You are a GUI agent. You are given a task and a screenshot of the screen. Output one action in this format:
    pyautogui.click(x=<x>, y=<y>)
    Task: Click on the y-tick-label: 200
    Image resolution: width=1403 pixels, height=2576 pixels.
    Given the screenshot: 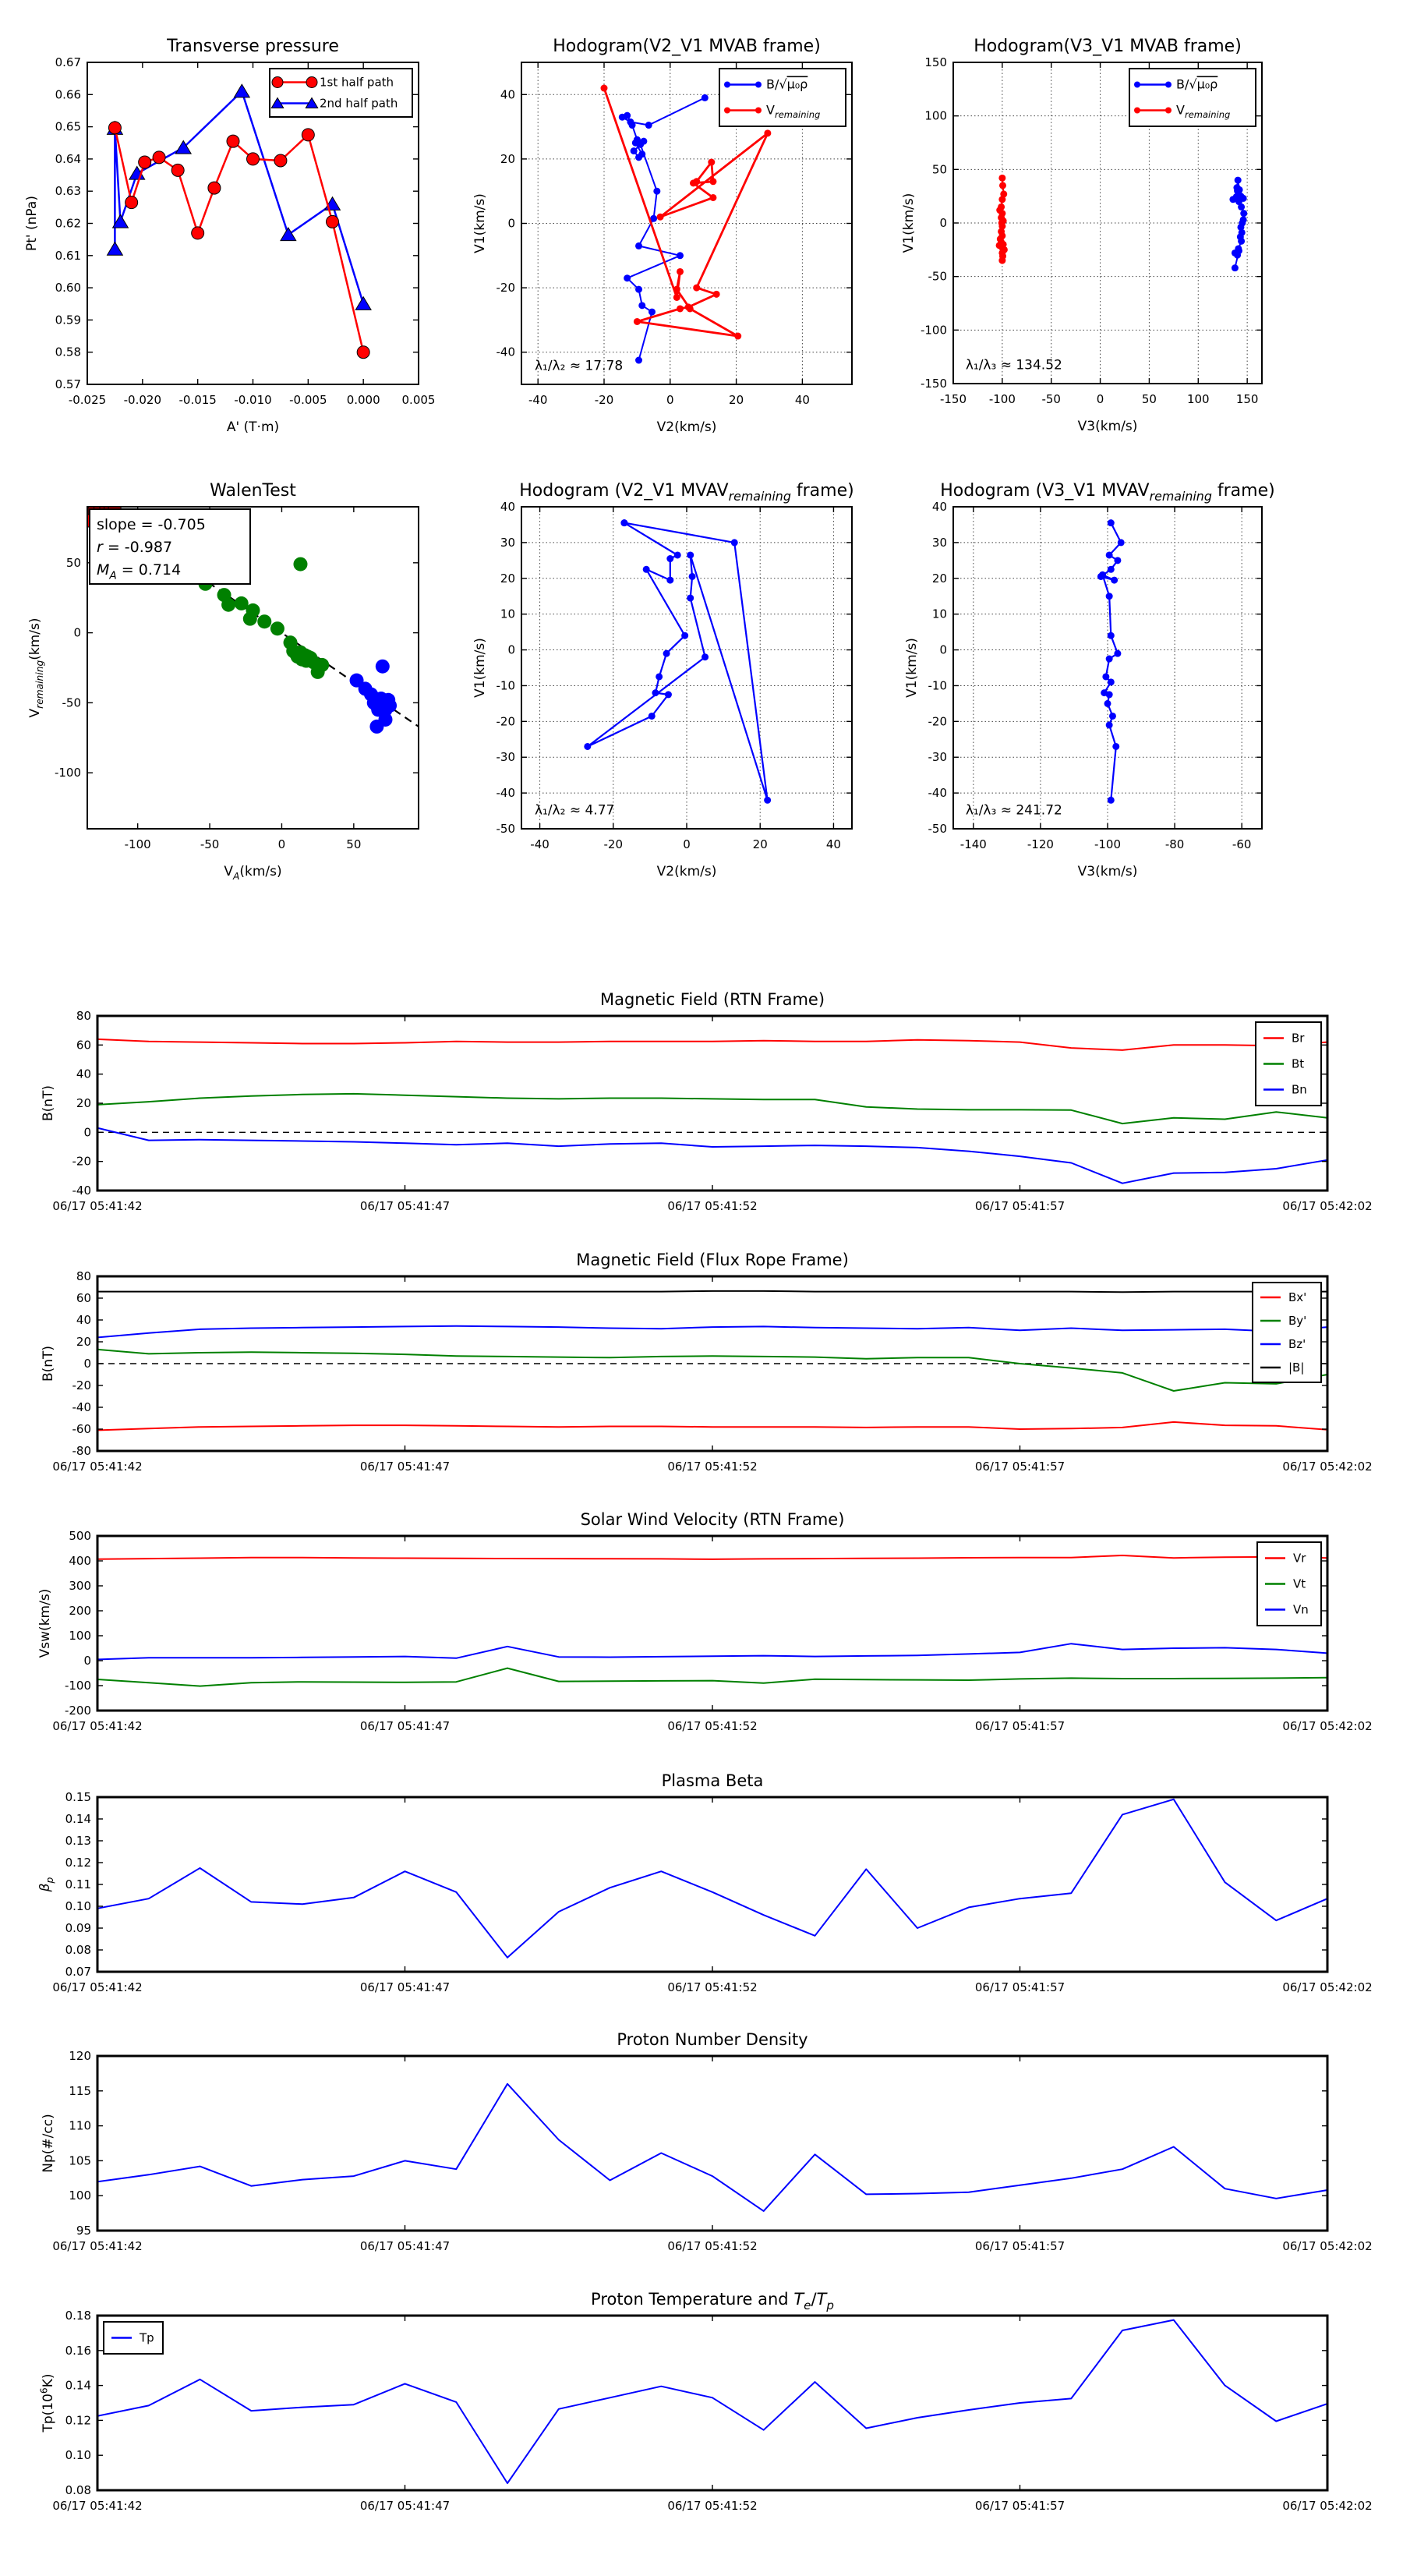 What is the action you would take?
    pyautogui.click(x=80, y=1611)
    